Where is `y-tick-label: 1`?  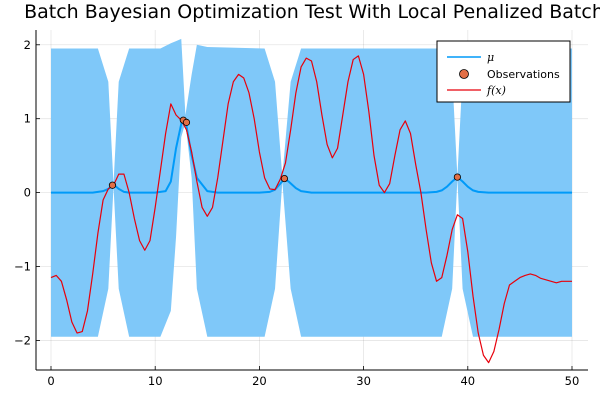
y-tick-label: 1 is located at coordinates (27, 119).